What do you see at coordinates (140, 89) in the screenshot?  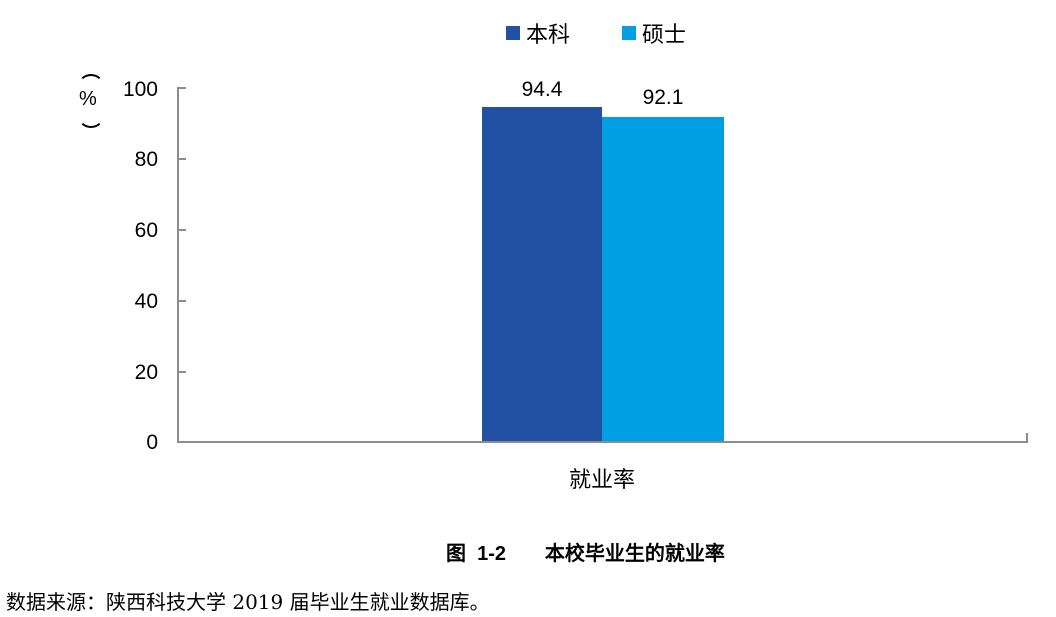 I see `y-tick-label: 100` at bounding box center [140, 89].